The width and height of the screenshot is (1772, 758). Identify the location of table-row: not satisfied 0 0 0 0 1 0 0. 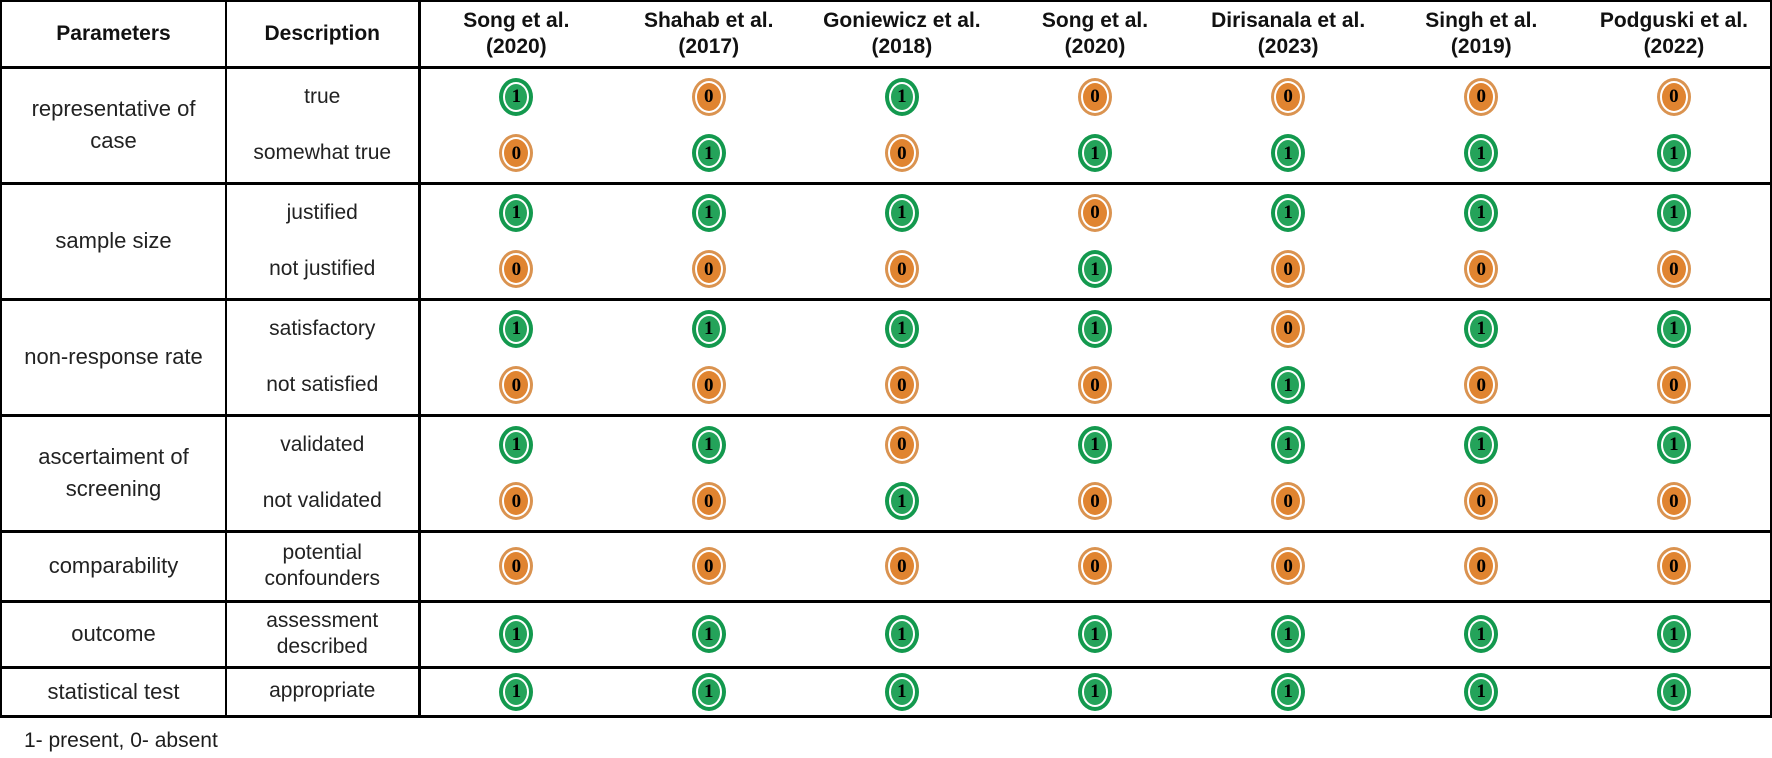
(886, 386).